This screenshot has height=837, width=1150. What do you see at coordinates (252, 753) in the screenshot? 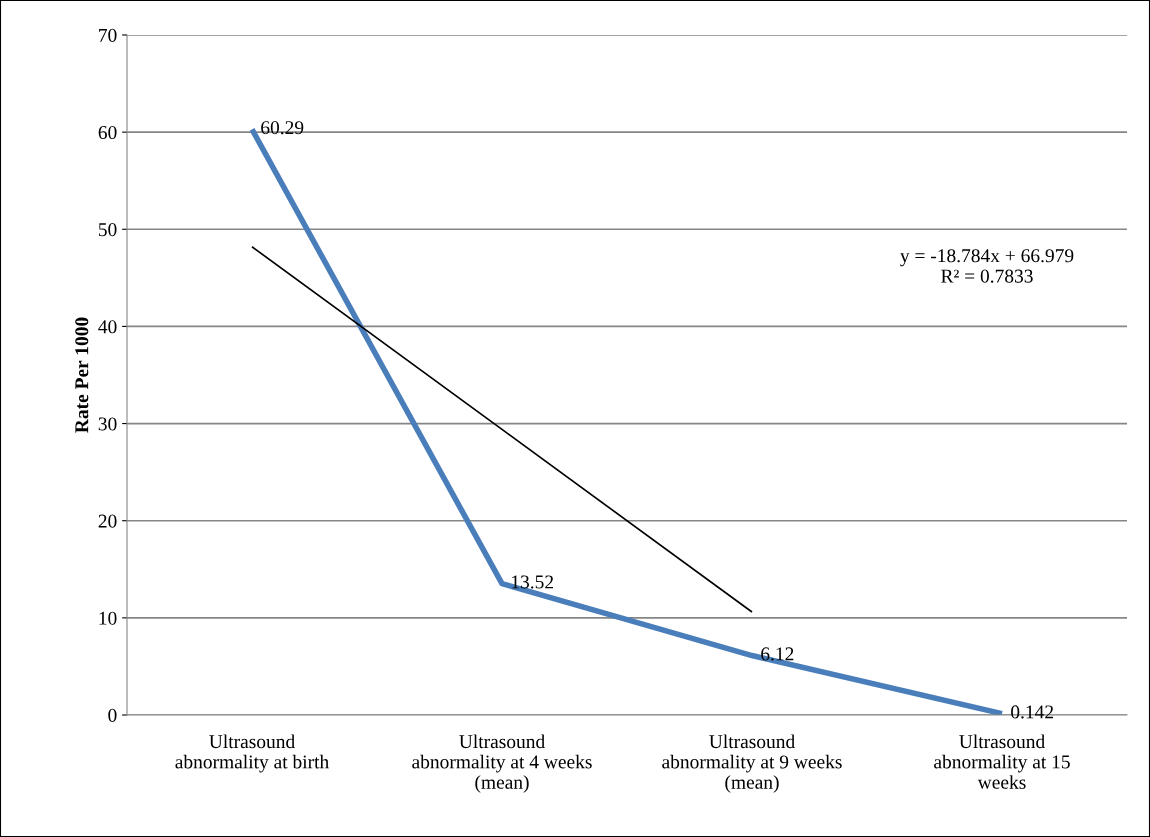
I see `x-tick-label: Ultrasound abnormality at birth` at bounding box center [252, 753].